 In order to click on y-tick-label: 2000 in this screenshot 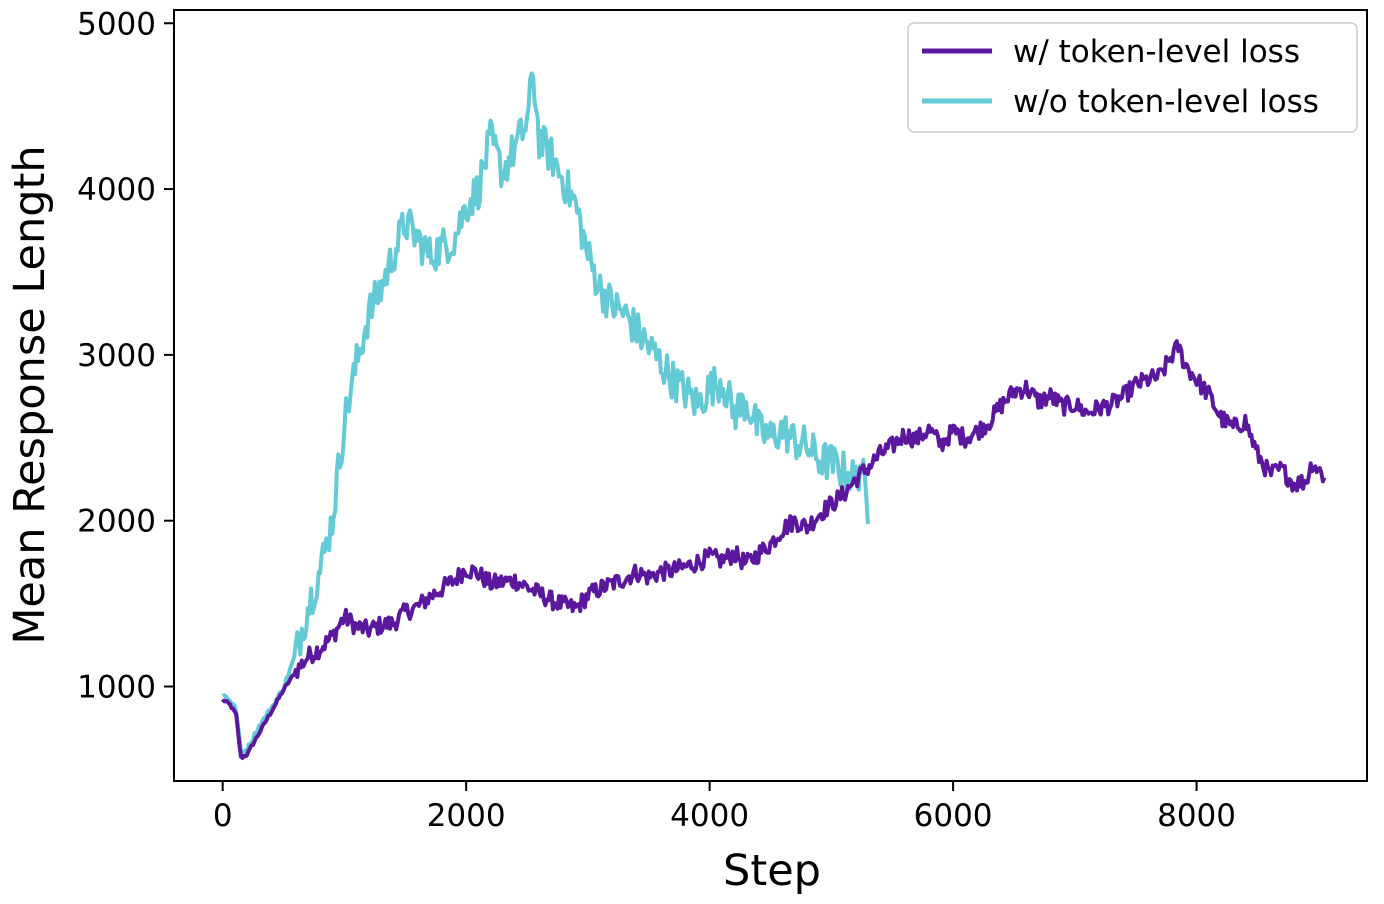, I will do `click(116, 522)`.